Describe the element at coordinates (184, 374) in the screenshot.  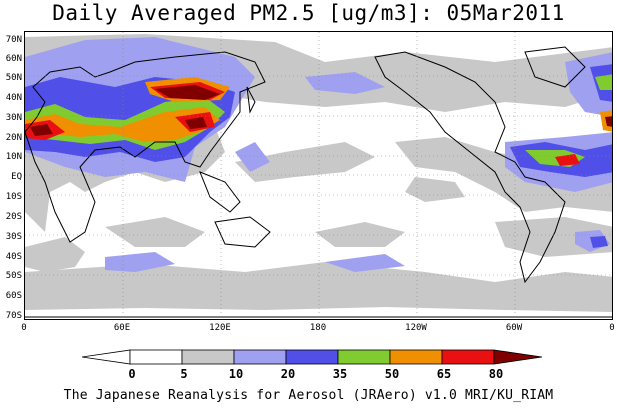
I see `colorbar-label-5: 5` at that location.